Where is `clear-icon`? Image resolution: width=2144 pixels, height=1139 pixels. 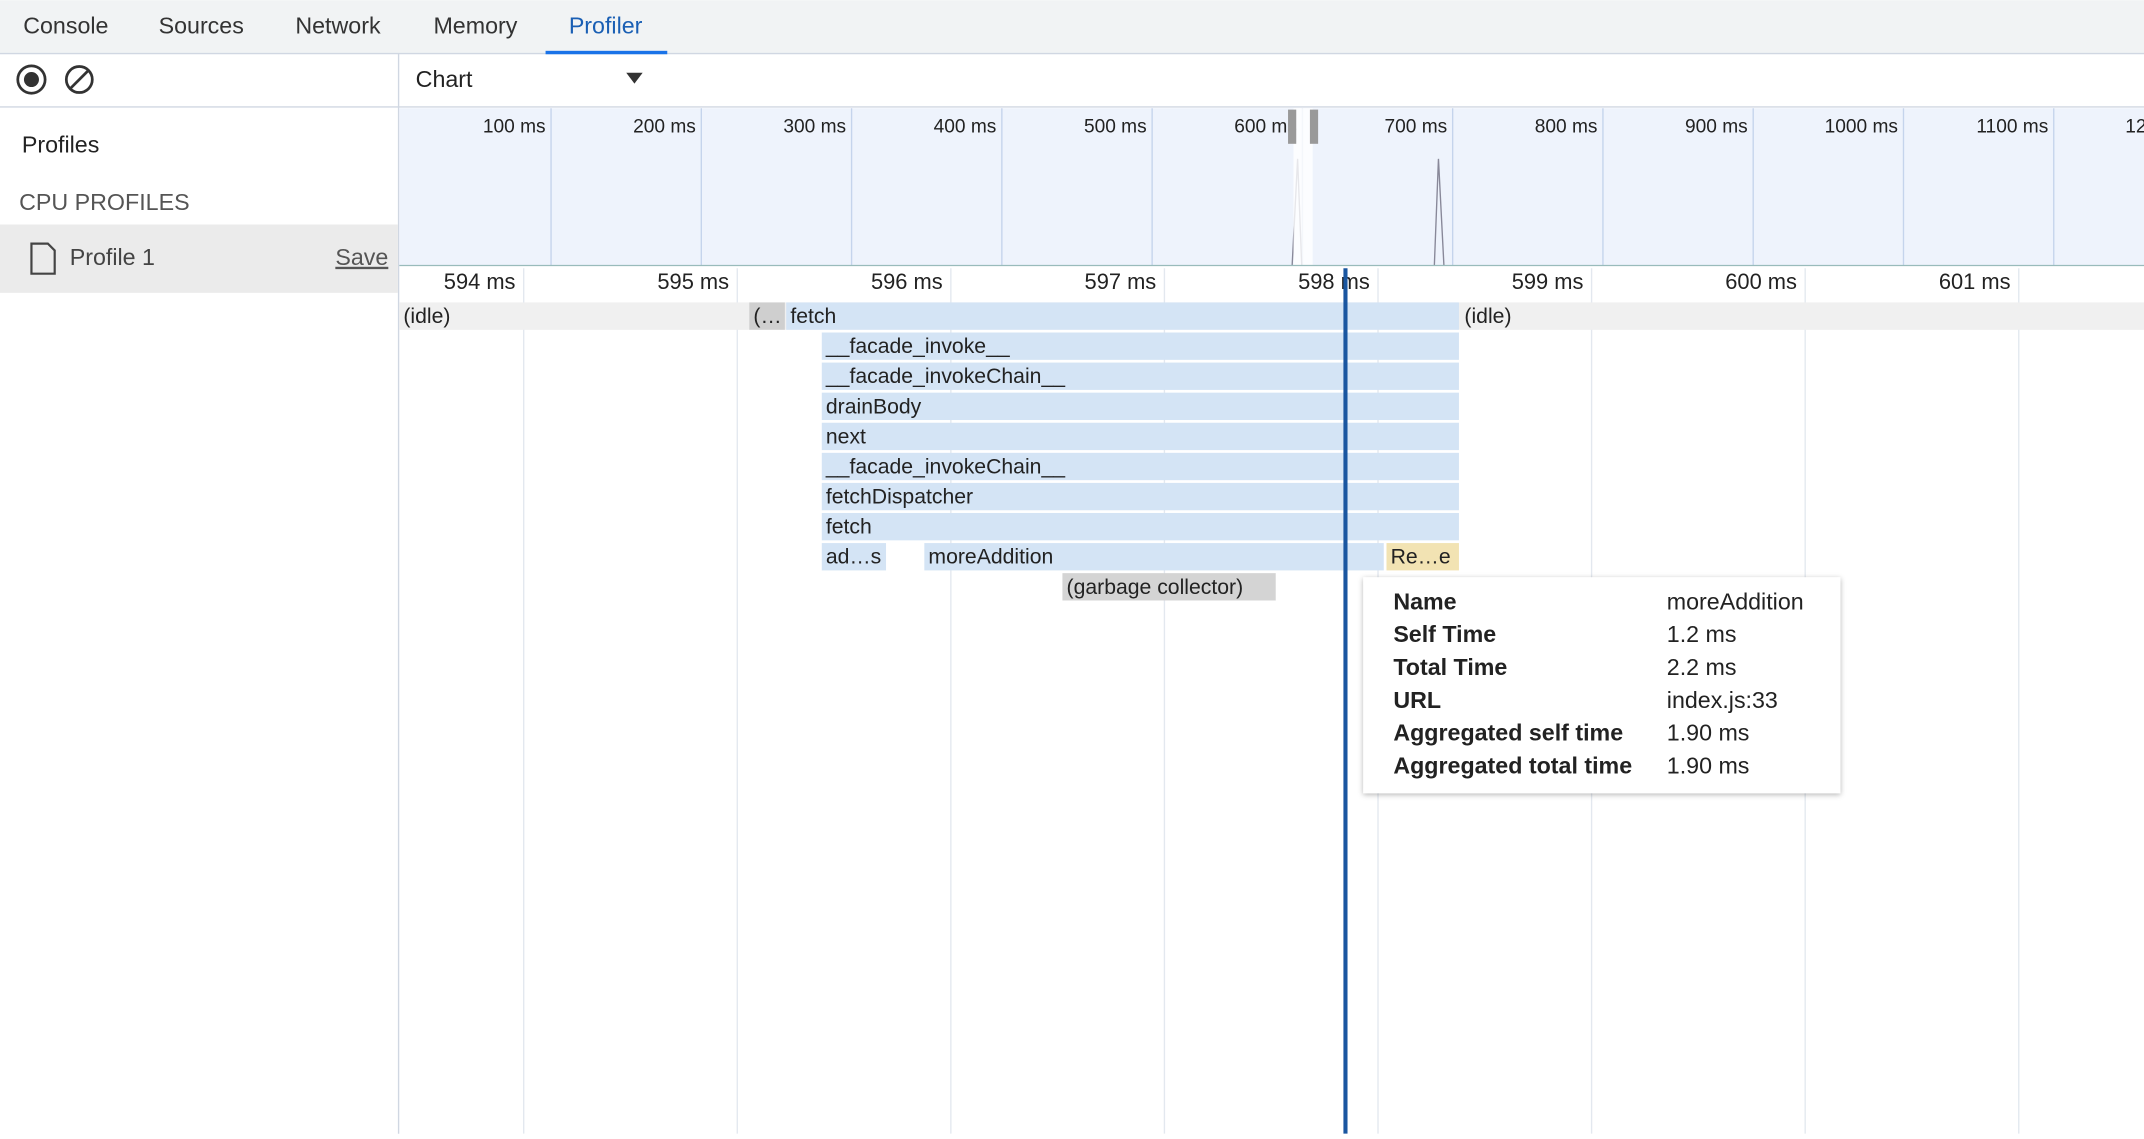 clear-icon is located at coordinates (79, 79).